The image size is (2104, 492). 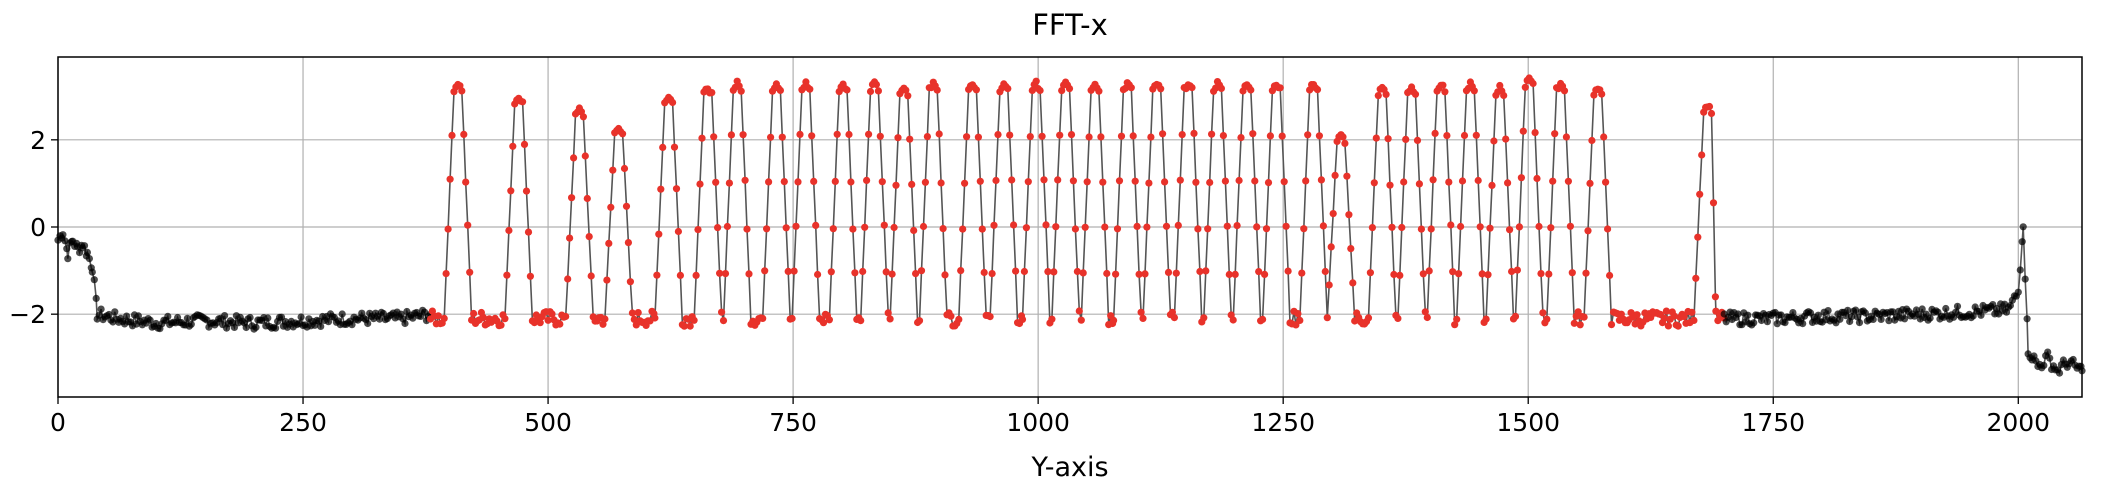 What do you see at coordinates (1773, 422) in the screenshot?
I see `x-tick-label: 1750` at bounding box center [1773, 422].